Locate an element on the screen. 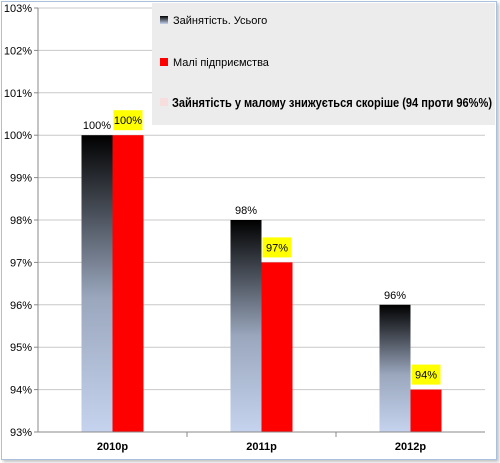 This screenshot has height=463, width=500. data-label-total: 100% is located at coordinates (97, 126).